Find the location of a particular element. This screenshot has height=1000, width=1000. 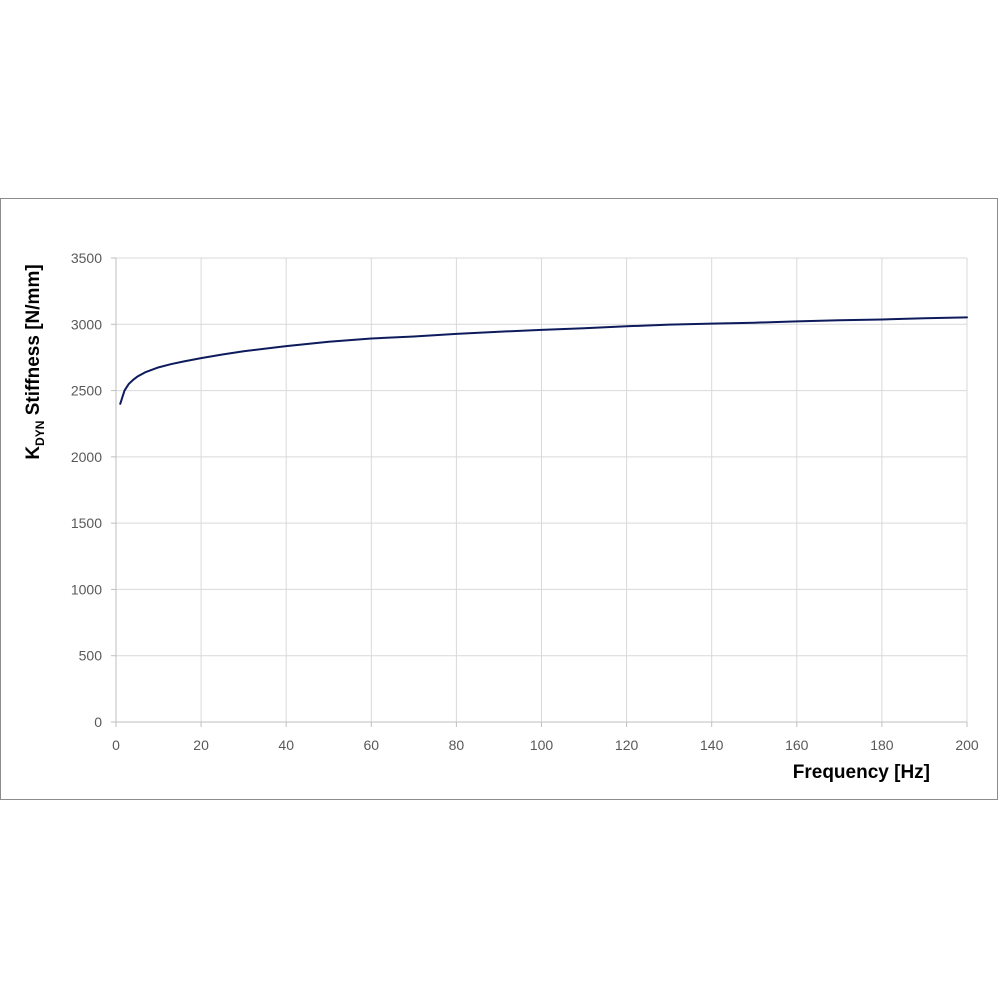

x-axis-title: Frequency [Hz] is located at coordinates (861, 772).